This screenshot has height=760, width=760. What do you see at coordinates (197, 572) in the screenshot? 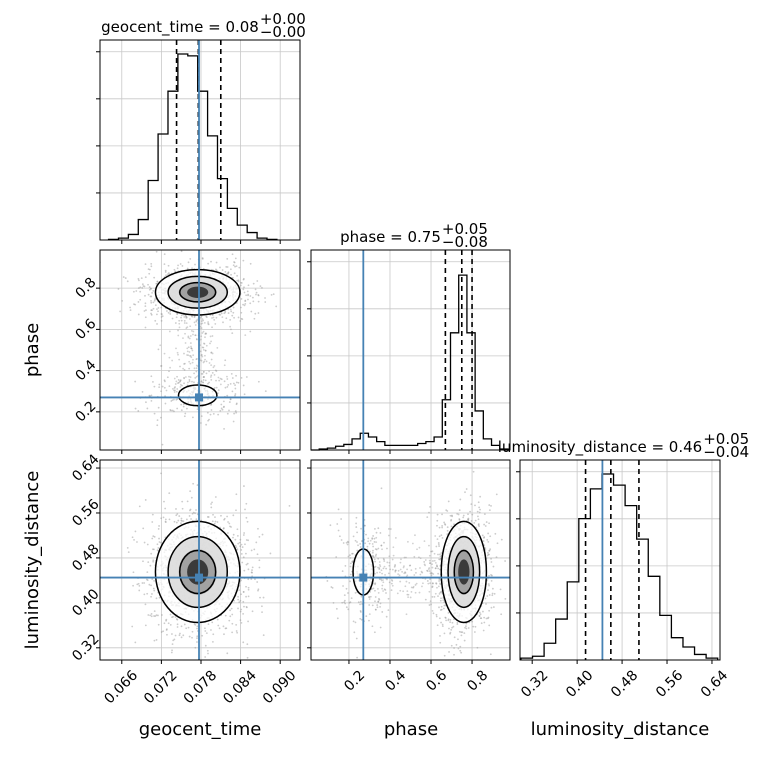
I see `panel-geocent-time-vs-luminosity-distance-contour` at bounding box center [197, 572].